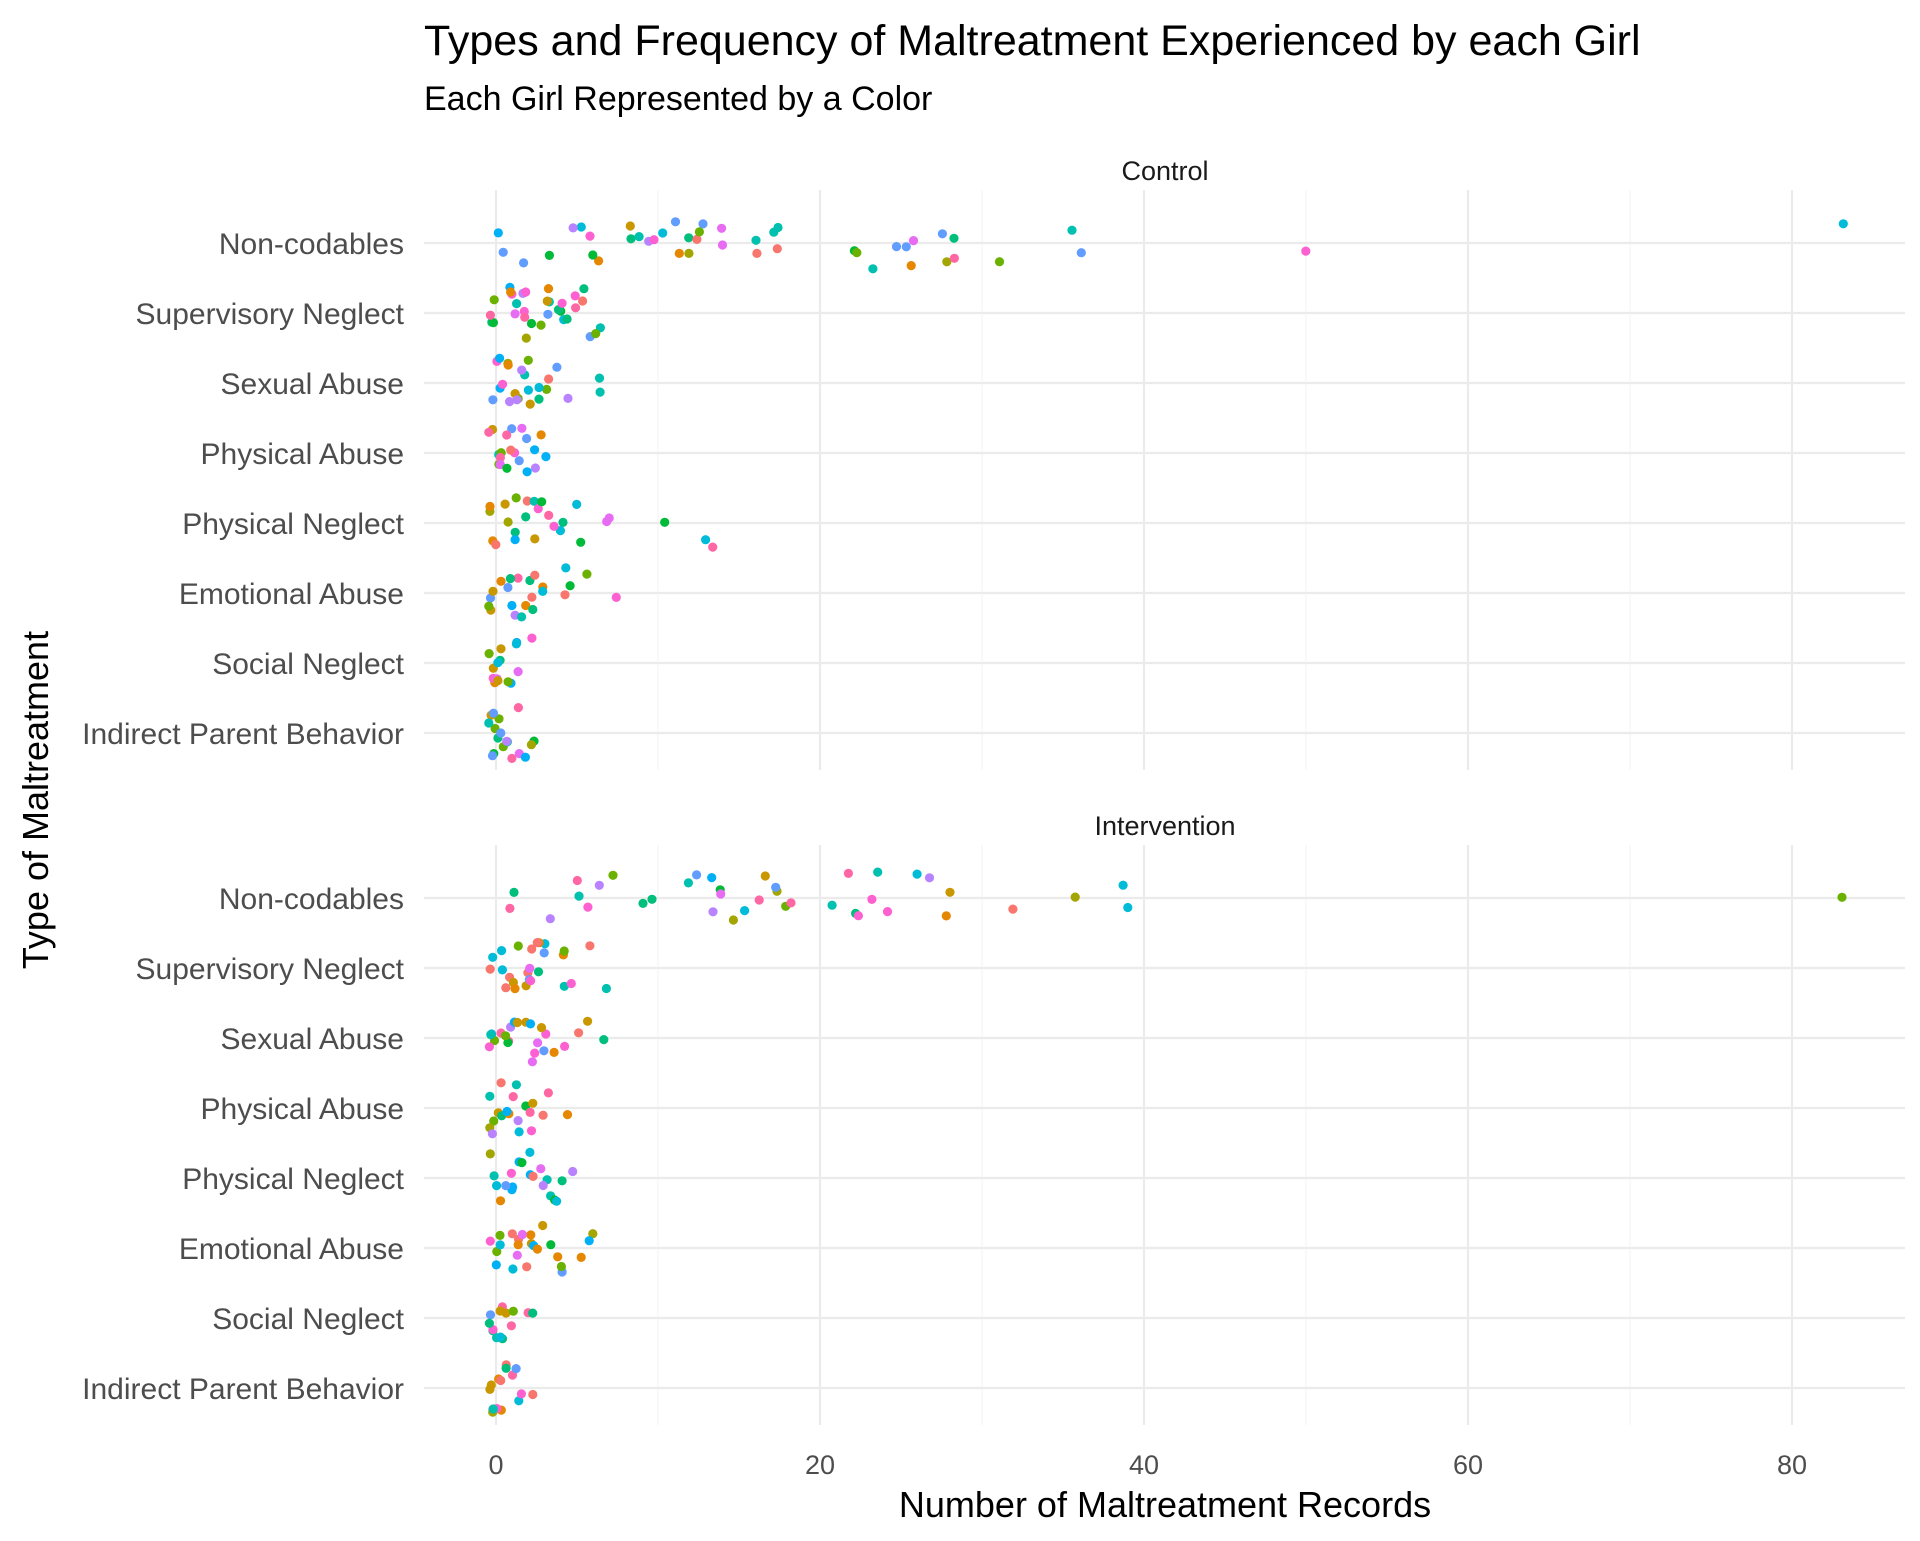 This screenshot has width=1920, height=1541. Describe the element at coordinates (1147, 1465) in the screenshot. I see `x-axis-ticks: 0 20 40 60 80` at that location.